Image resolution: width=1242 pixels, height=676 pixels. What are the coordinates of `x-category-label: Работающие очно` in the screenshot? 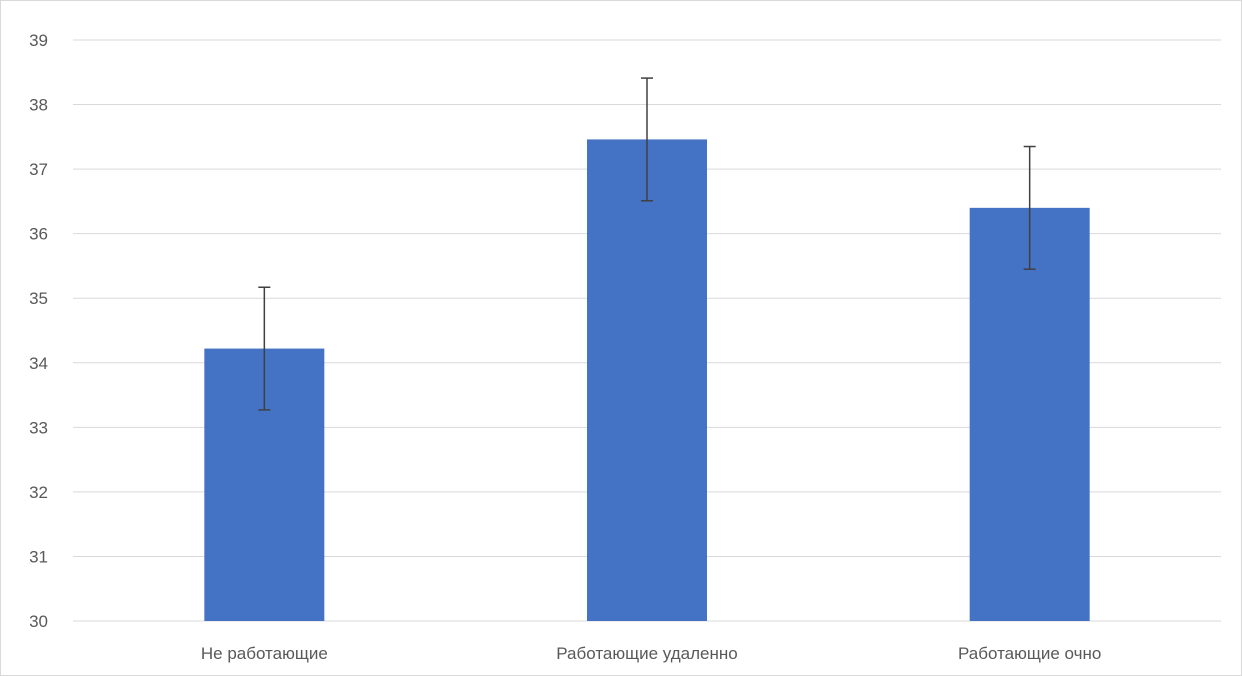 It's located at (1029, 653).